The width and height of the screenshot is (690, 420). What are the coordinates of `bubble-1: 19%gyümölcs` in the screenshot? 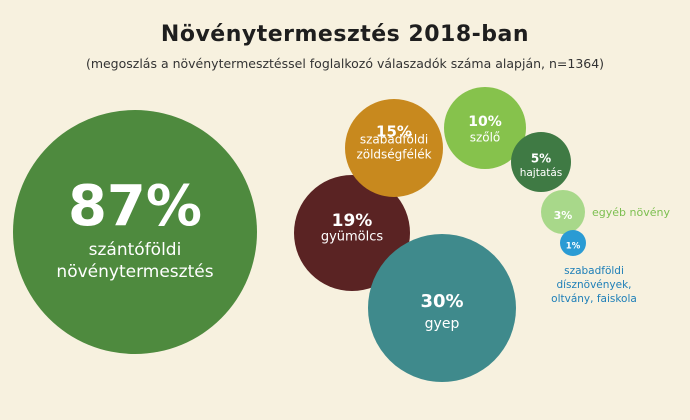 It's located at (352, 233).